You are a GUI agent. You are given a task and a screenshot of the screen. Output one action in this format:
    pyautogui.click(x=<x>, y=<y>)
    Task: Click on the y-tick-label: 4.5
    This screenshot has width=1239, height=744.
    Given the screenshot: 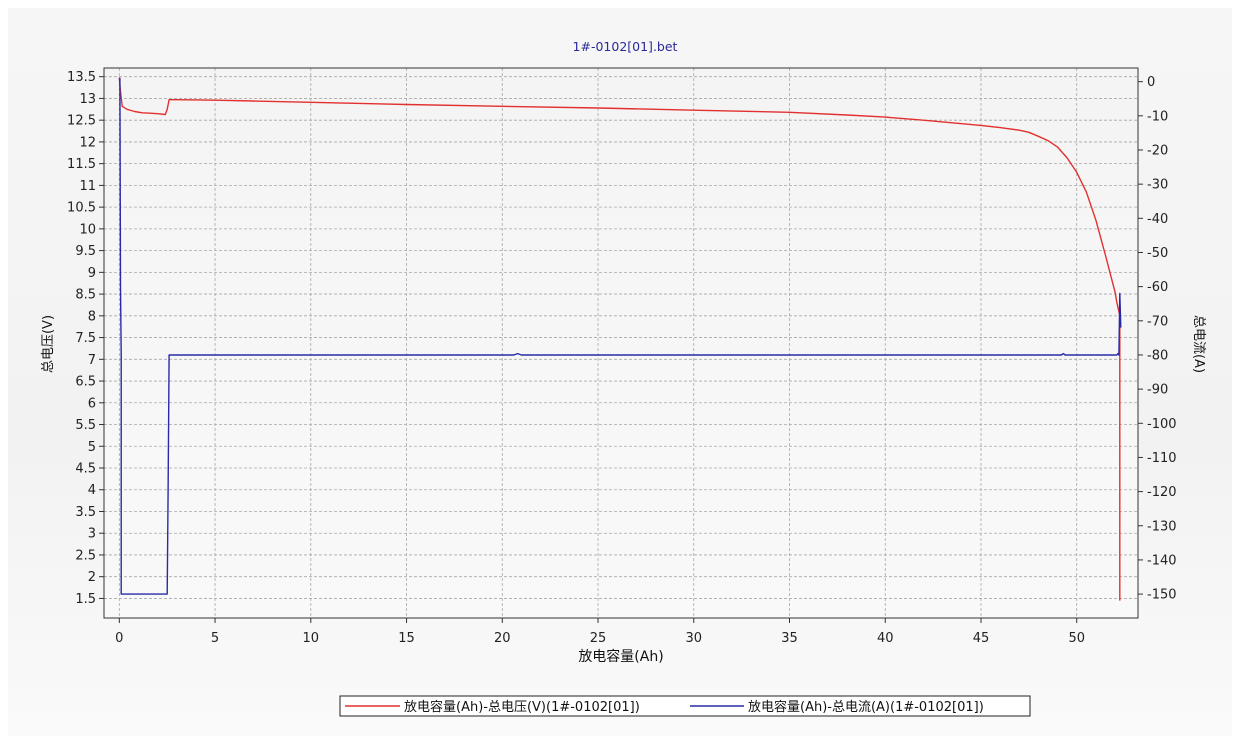 What is the action you would take?
    pyautogui.click(x=85, y=469)
    